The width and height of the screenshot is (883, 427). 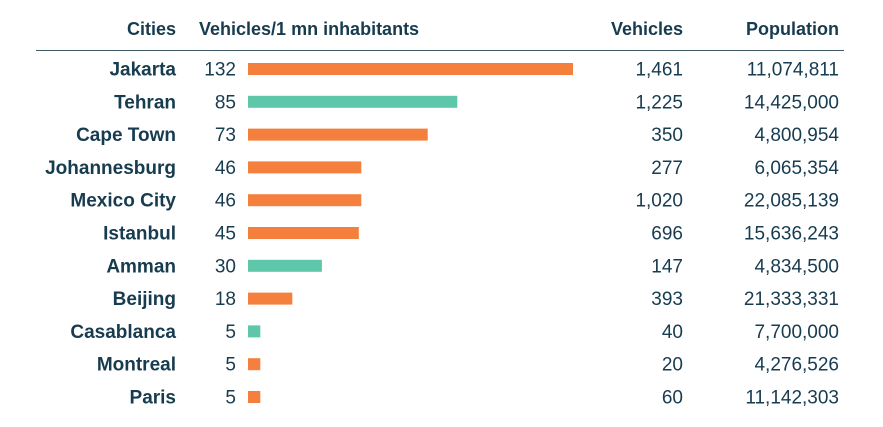 What do you see at coordinates (796, 266) in the screenshot?
I see `population-count: 4,834,500` at bounding box center [796, 266].